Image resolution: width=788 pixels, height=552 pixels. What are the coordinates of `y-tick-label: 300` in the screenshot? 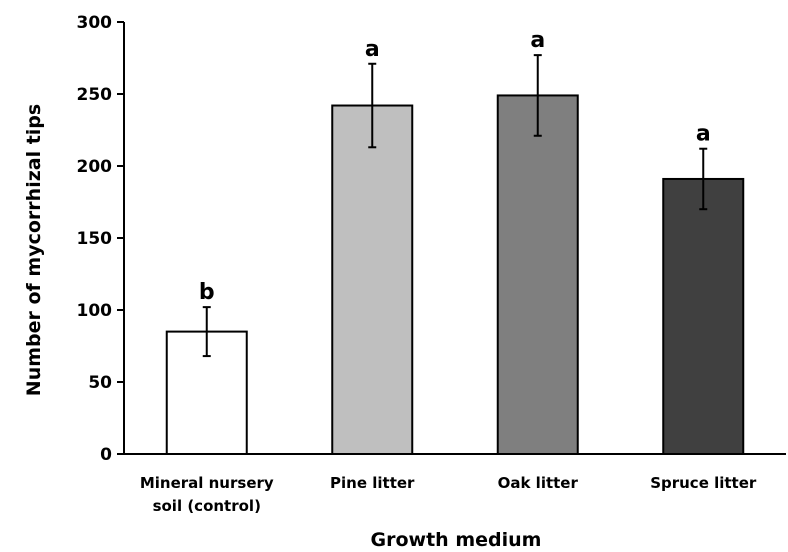 It's located at (95, 23).